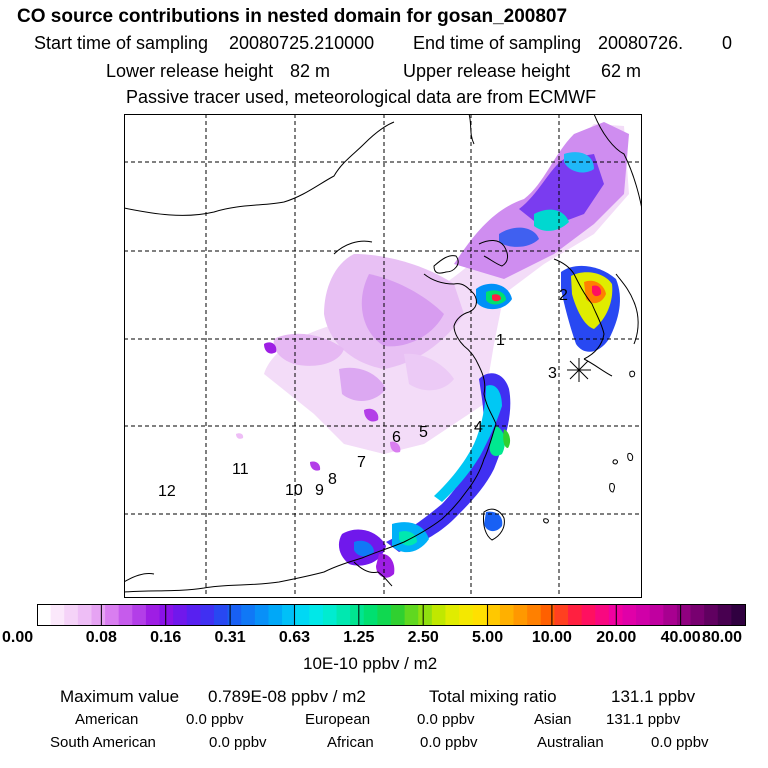 Image resolution: width=768 pixels, height=768 pixels. I want to click on source-region-5: 5, so click(423, 432).